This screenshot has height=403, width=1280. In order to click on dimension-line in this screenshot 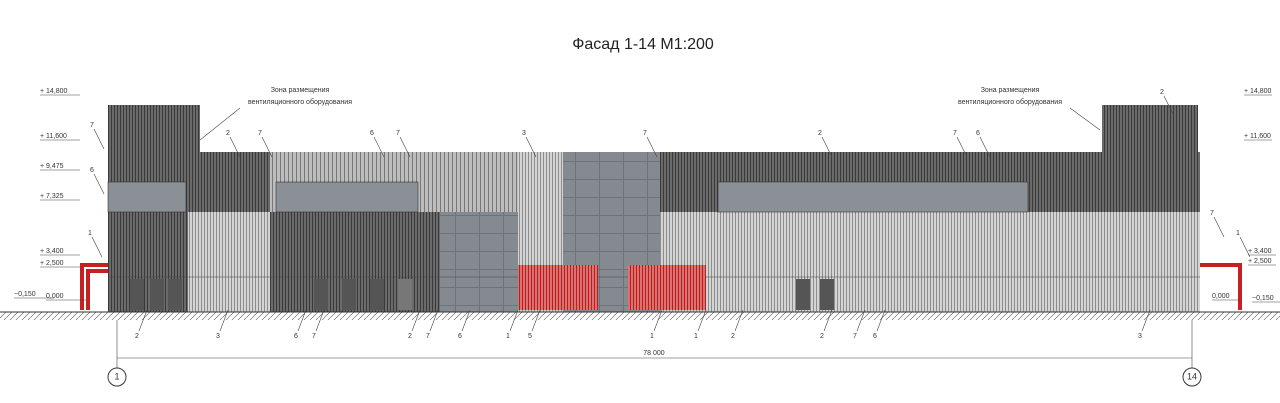, I will do `click(654, 353)`.